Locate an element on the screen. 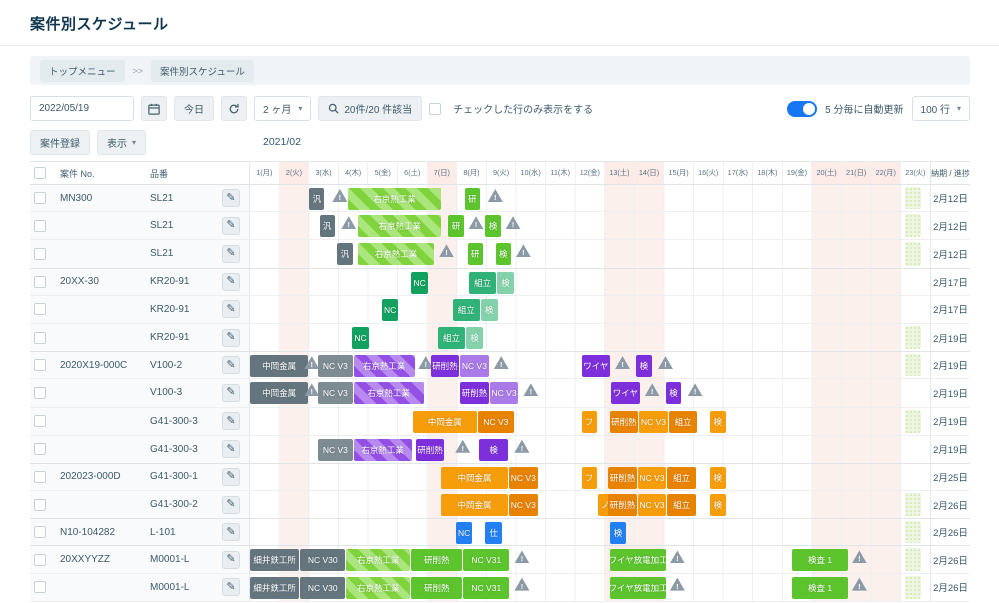  auto-refresh-toggle is located at coordinates (802, 108).